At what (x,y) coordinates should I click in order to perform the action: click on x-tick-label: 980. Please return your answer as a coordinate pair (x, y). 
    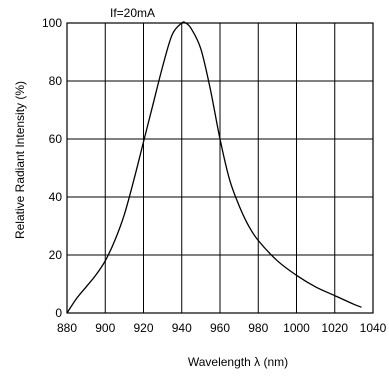
    Looking at the image, I should click on (258, 328).